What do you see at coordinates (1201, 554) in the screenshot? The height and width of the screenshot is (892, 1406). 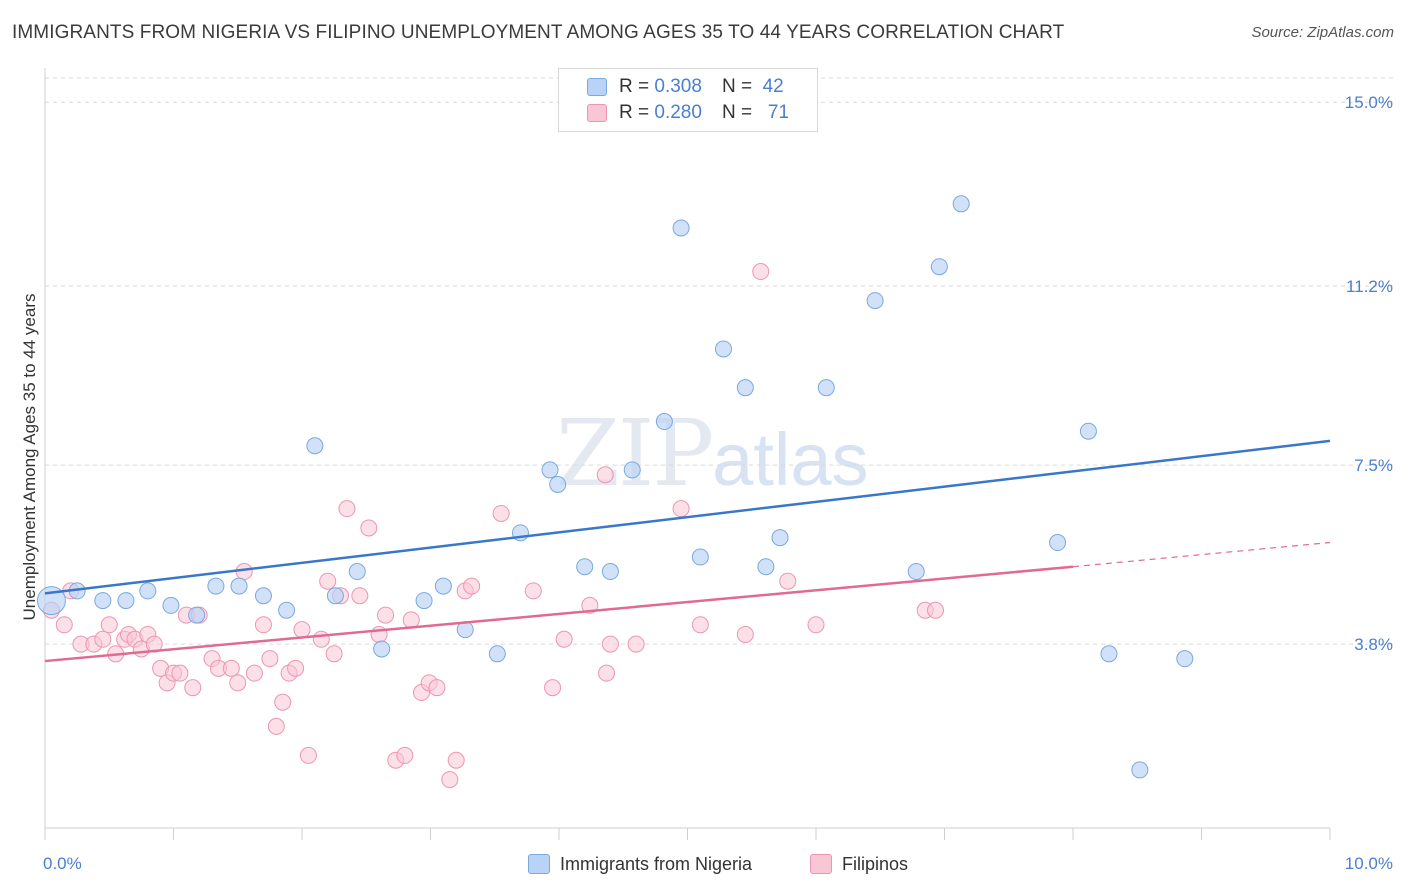 I see `filipino-trend-extension` at bounding box center [1201, 554].